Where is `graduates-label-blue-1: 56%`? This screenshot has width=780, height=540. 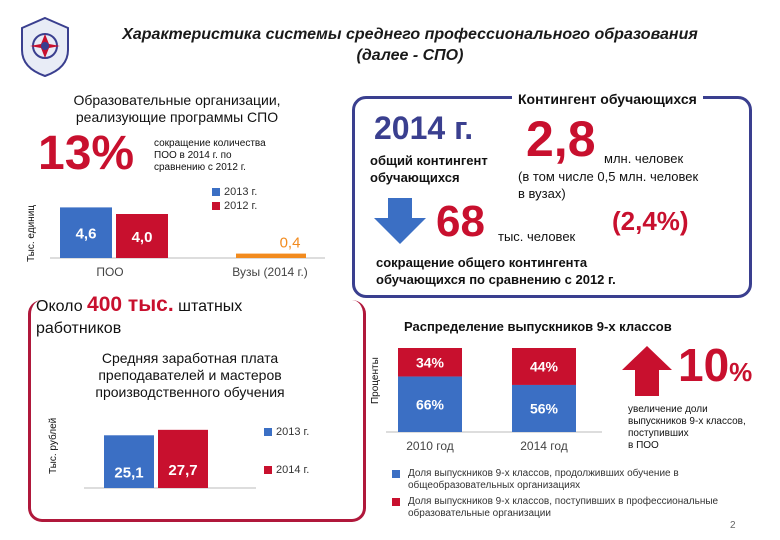
graduates-label-blue-1: 56% is located at coordinates (544, 408).